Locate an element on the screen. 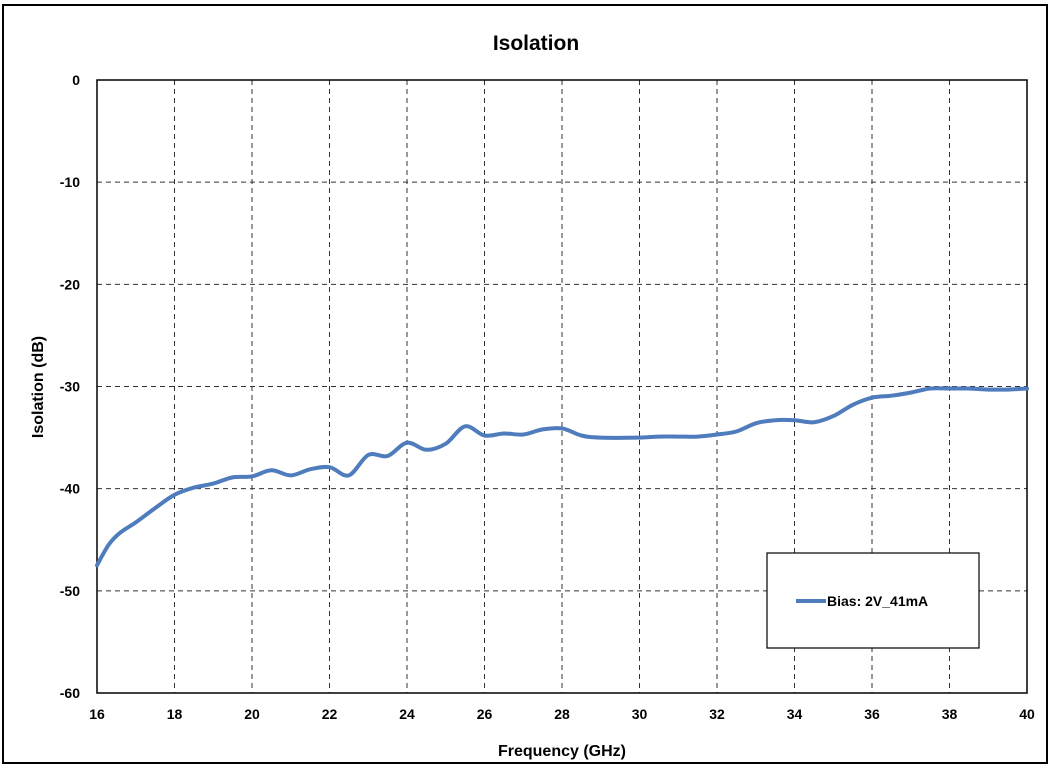 The width and height of the screenshot is (1052, 767). y-axis-ticks: 0 -10 -20 -30 -40 -50 -60 is located at coordinates (70, 386).